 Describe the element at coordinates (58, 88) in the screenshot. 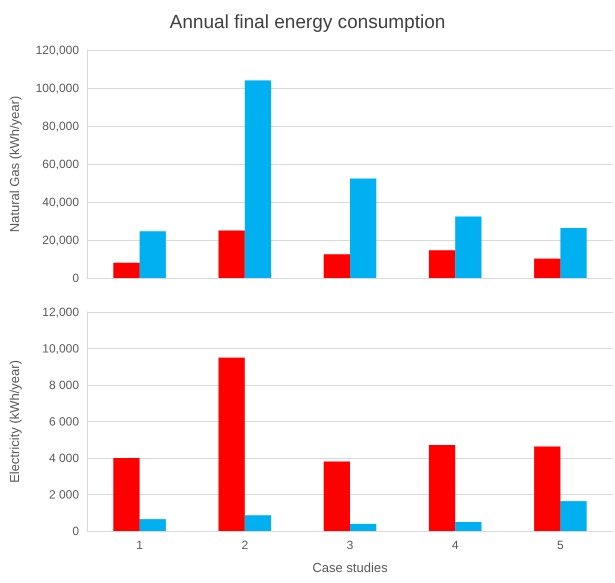

I see `y-tick-label: 100,000` at that location.